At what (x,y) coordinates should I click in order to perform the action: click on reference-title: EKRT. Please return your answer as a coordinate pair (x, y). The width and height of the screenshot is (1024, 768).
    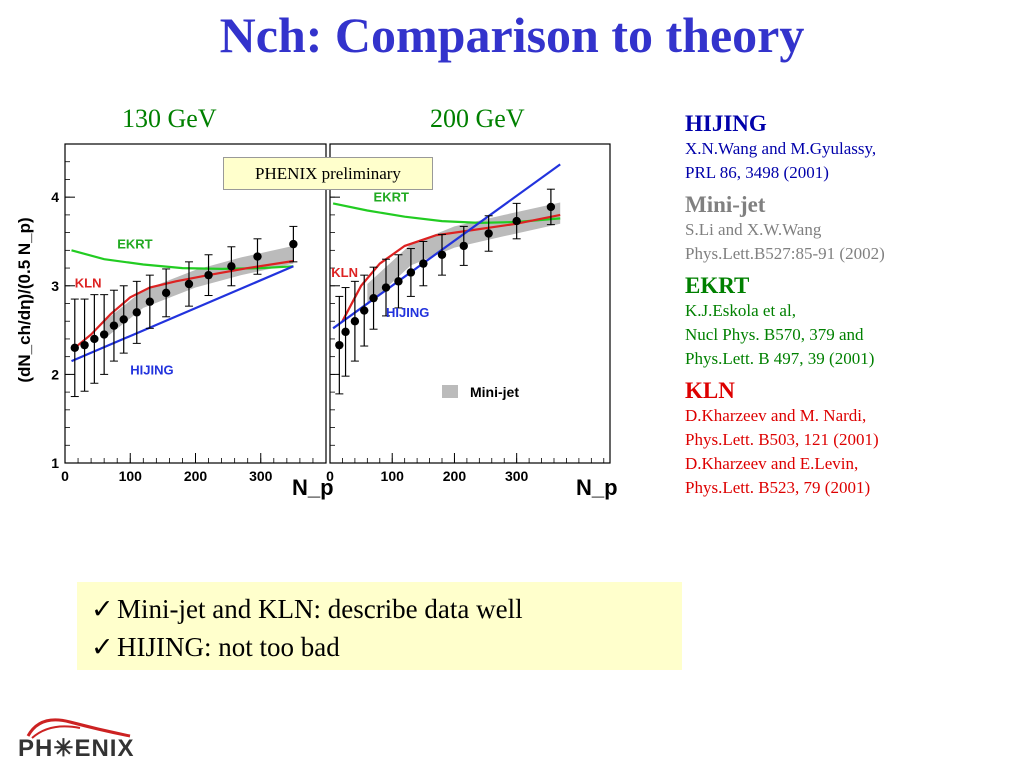
    Looking at the image, I should click on (717, 285).